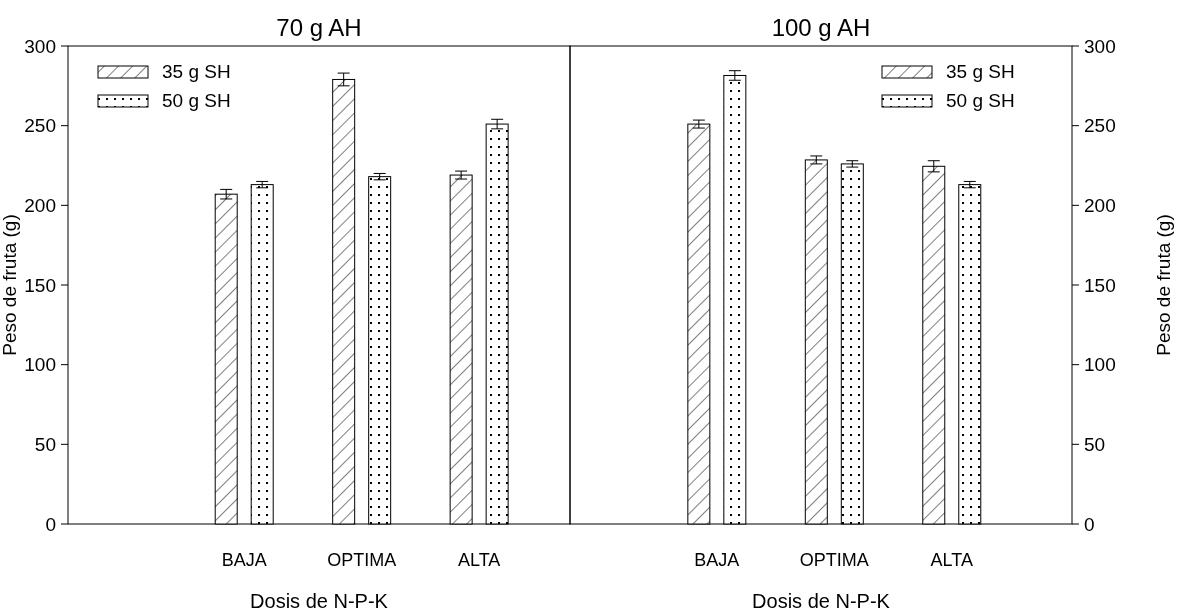 Image resolution: width=1191 pixels, height=616 pixels. I want to click on y2-tick-label: 0, so click(1089, 524).